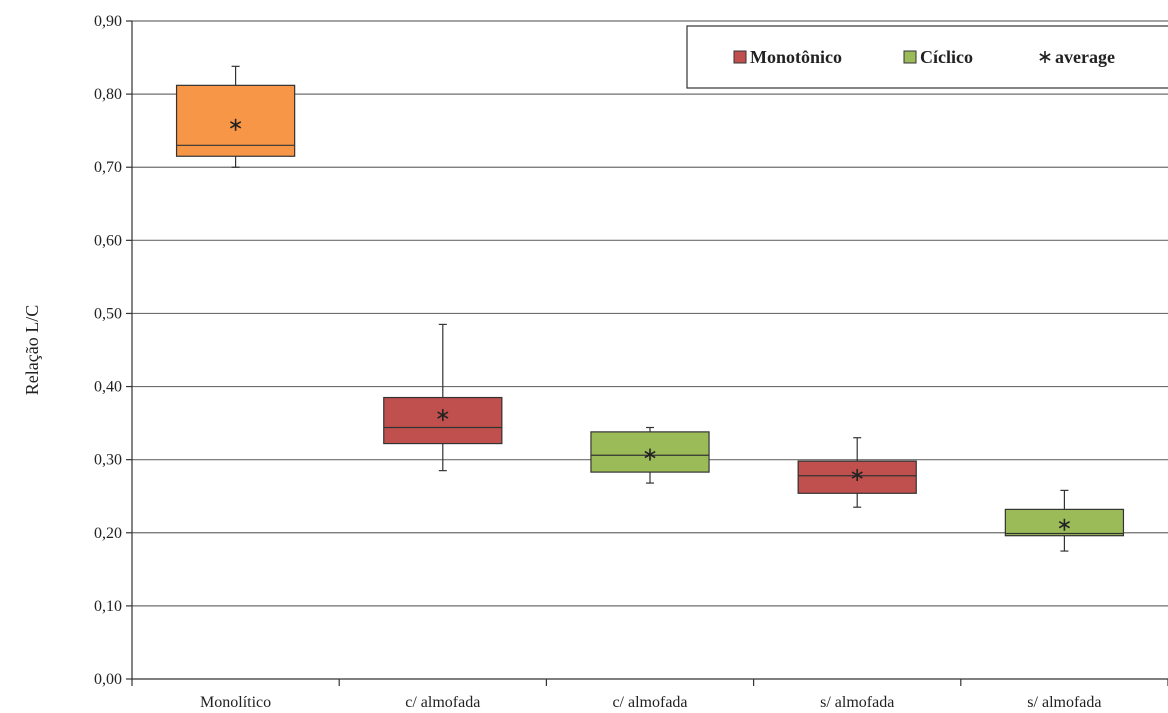 The height and width of the screenshot is (713, 1168). Describe the element at coordinates (32, 350) in the screenshot. I see `y-axis-title: Relação L/C` at that location.